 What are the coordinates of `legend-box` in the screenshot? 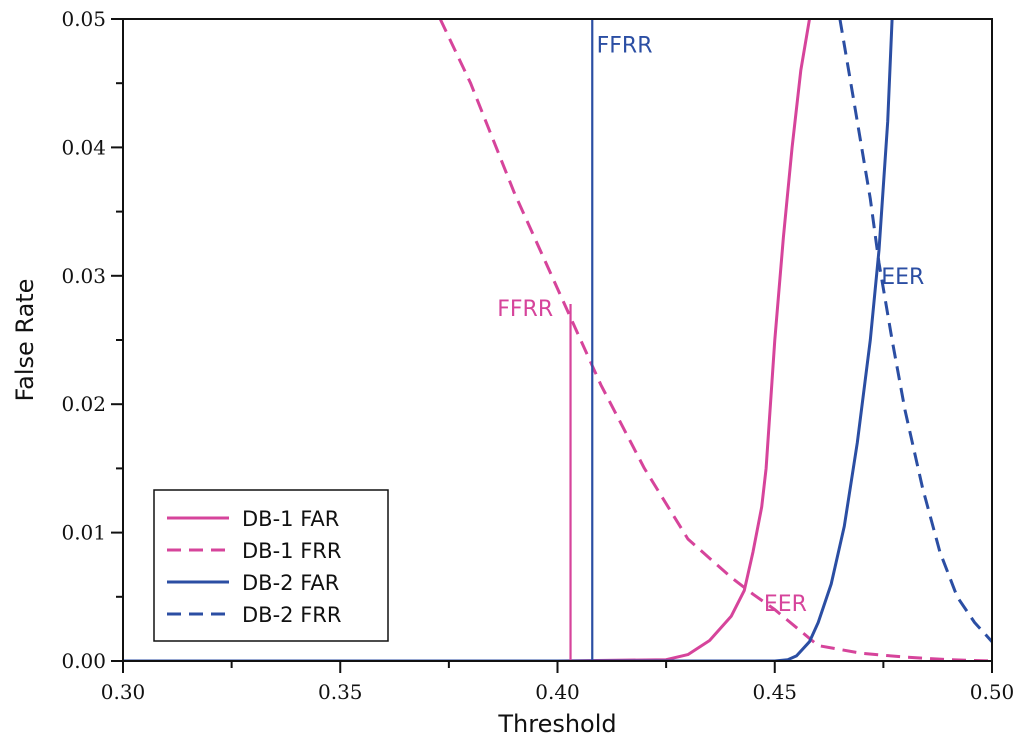 It's located at (271, 565).